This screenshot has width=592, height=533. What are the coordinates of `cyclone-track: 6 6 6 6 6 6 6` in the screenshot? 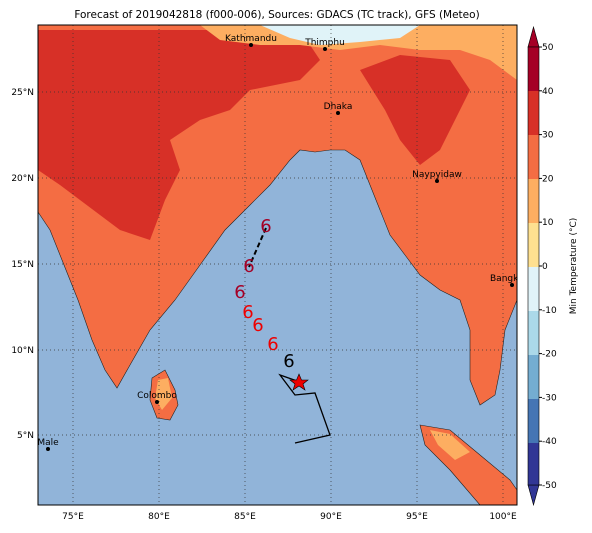 It's located at (282, 330).